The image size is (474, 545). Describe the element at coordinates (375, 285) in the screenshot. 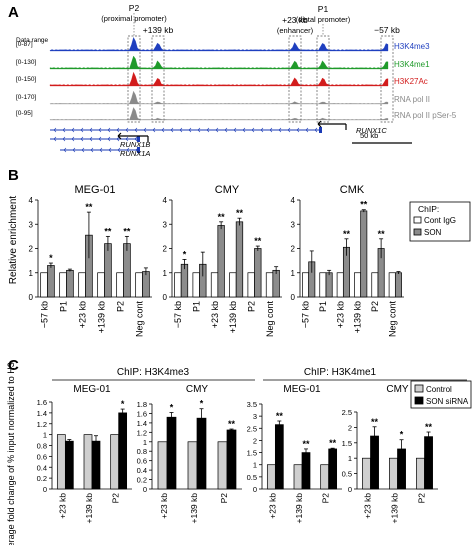

I see `bar-cont-igg-p2` at that location.